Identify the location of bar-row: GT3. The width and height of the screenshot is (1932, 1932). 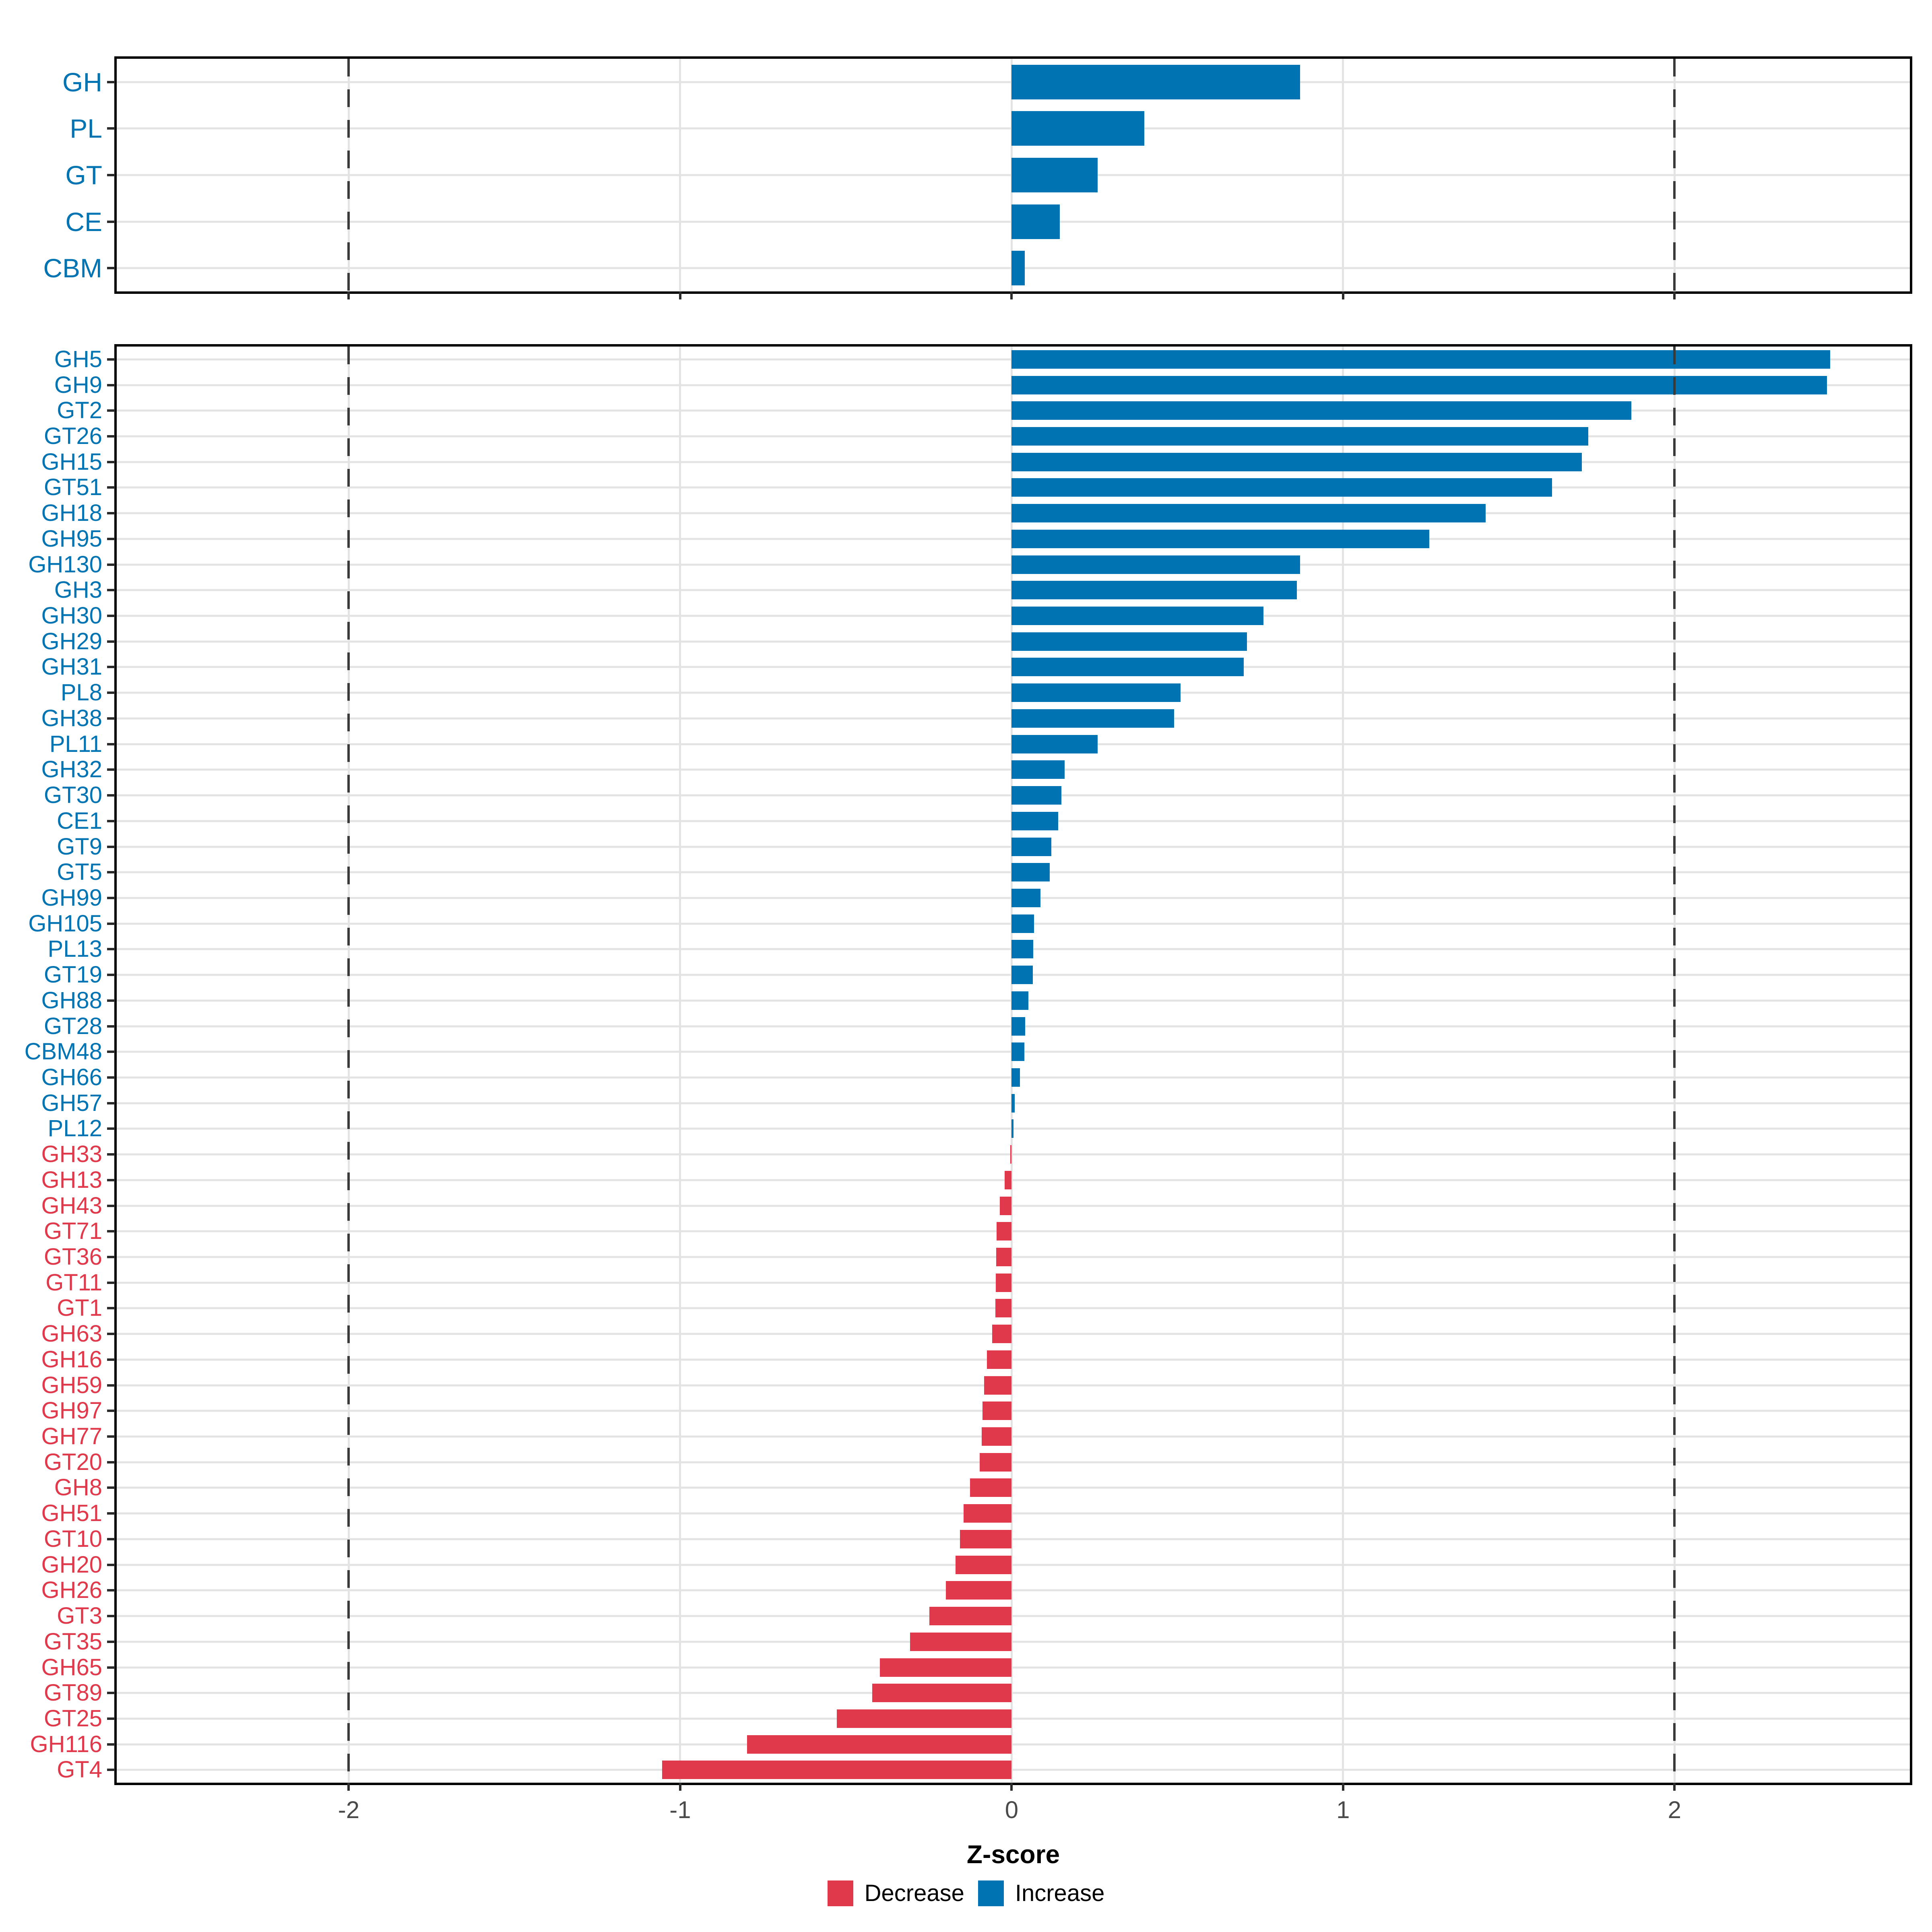
(983, 1616).